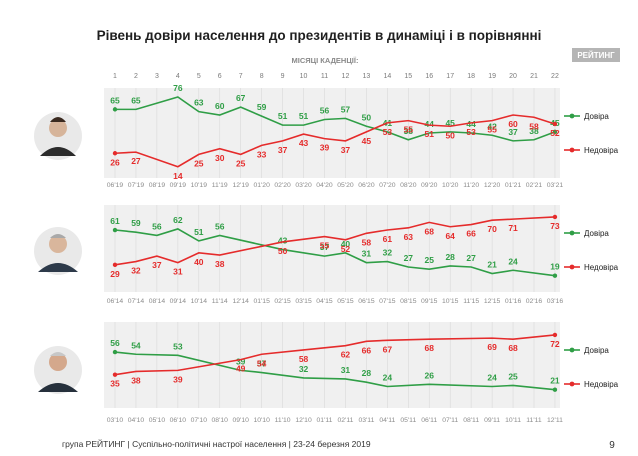 The width and height of the screenshot is (638, 456). What do you see at coordinates (346, 150) in the screenshot?
I see `data-label: 37` at bounding box center [346, 150].